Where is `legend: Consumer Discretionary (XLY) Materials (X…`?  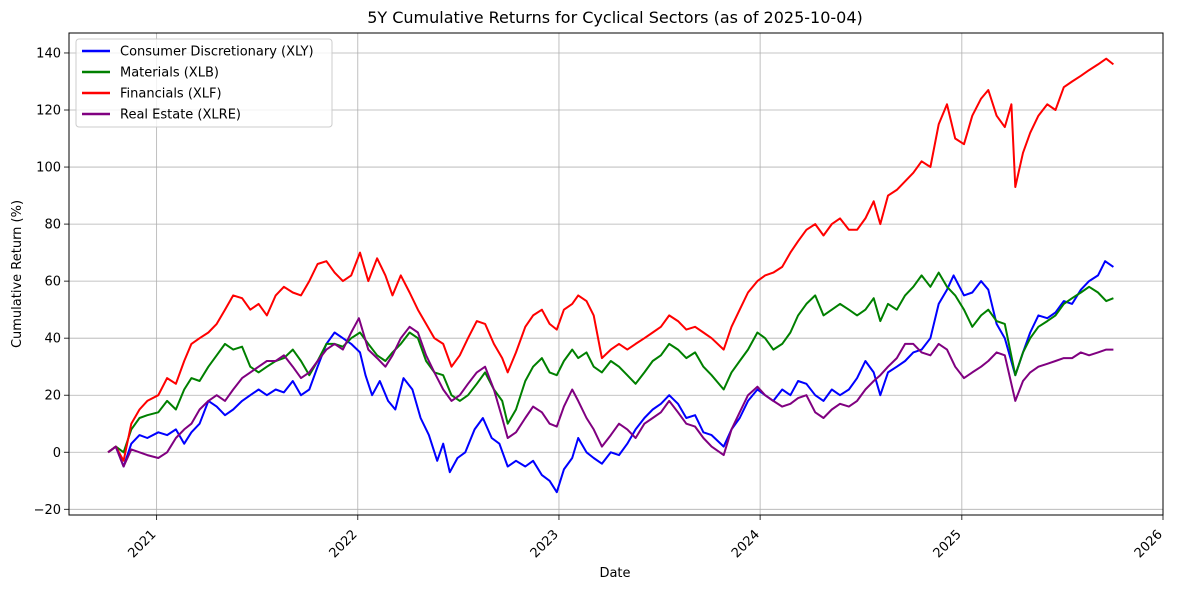
legend: Consumer Discretionary (XLY) Materials (X… is located at coordinates (204, 83).